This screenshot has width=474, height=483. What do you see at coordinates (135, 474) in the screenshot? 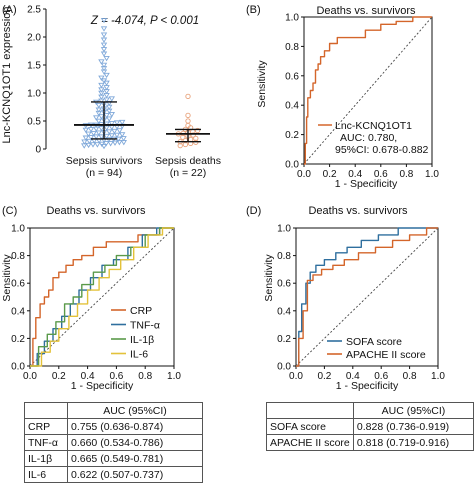
I see `table-cell-auc: 0.622 (0.507-0.737)` at bounding box center [135, 474].